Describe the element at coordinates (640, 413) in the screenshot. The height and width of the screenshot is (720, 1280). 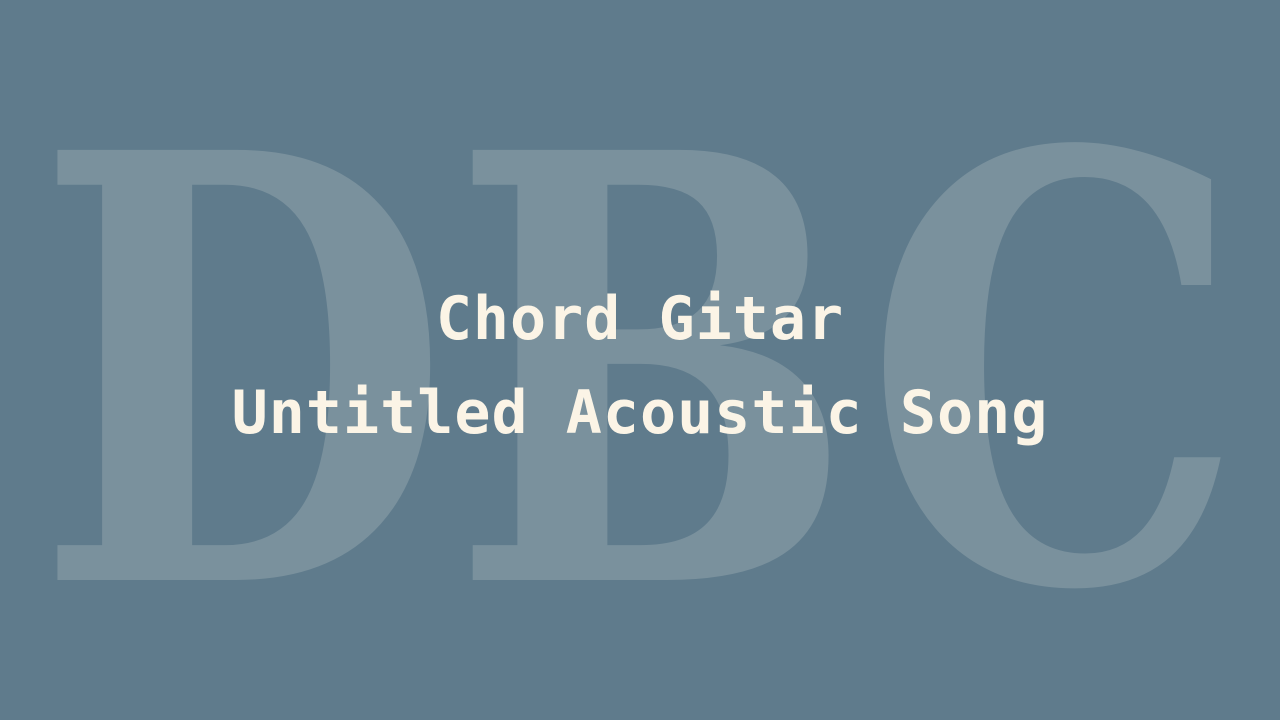
I see `title-line-2: Untitled Acoustic Song` at that location.